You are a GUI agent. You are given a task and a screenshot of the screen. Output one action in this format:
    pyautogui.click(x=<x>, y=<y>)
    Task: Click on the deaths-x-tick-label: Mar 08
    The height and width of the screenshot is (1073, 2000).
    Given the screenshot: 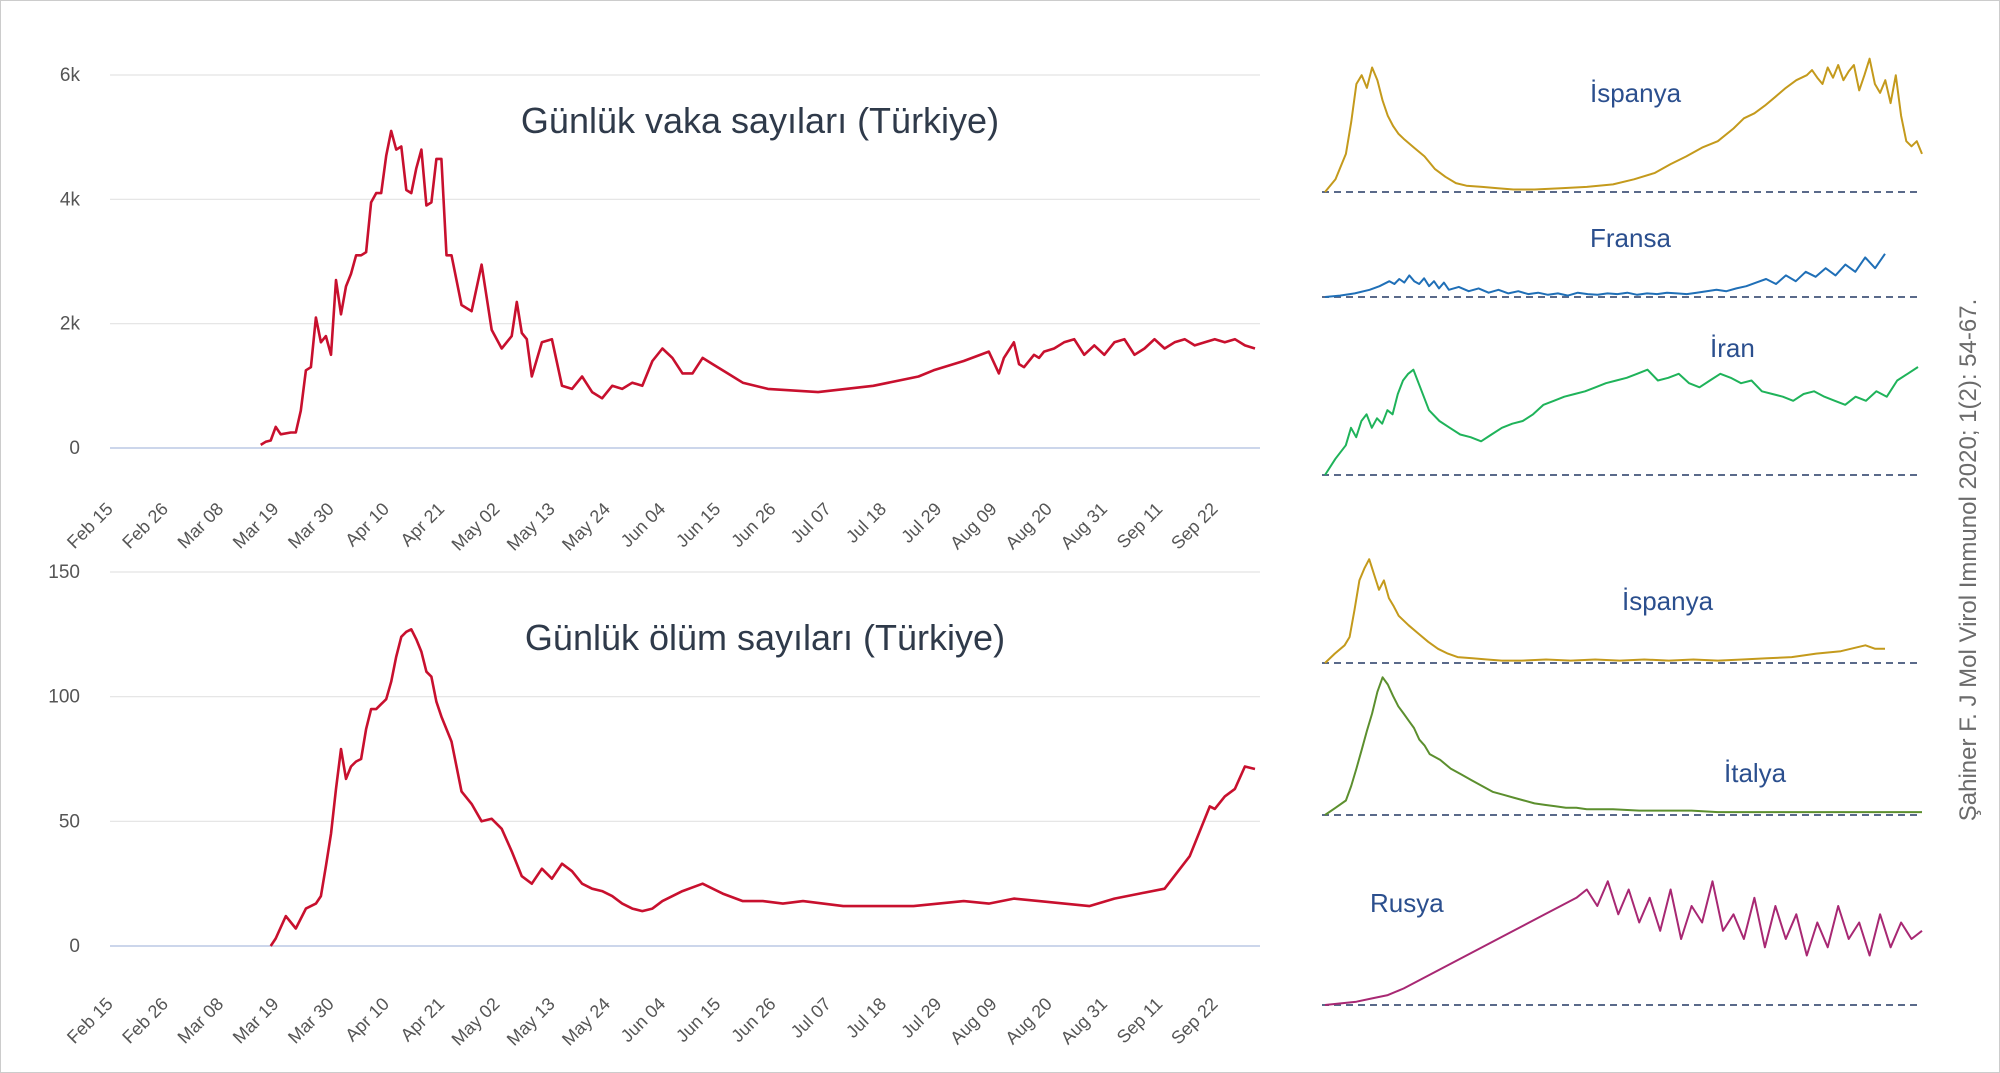 What is the action you would take?
    pyautogui.click(x=201, y=1021)
    